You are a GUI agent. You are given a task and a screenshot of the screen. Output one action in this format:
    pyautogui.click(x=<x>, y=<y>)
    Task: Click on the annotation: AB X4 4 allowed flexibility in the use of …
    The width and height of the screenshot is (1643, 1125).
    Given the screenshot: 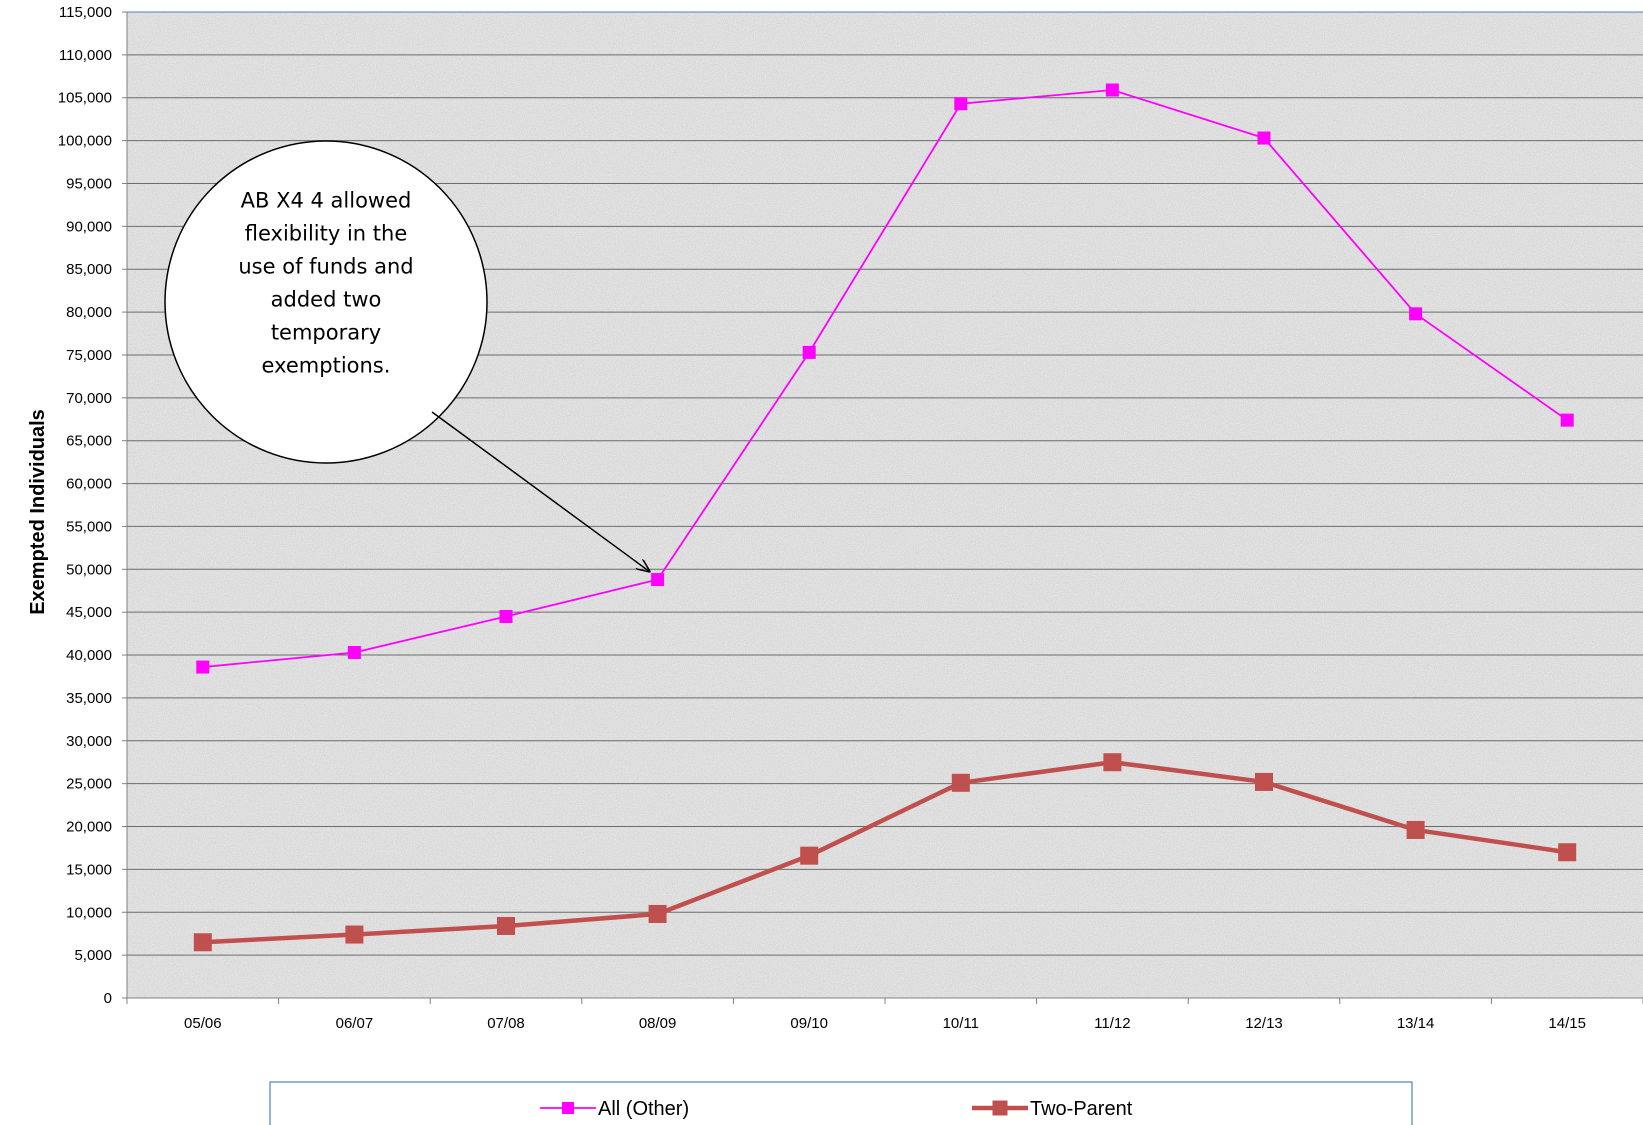 What is the action you would take?
    pyautogui.click(x=407, y=356)
    